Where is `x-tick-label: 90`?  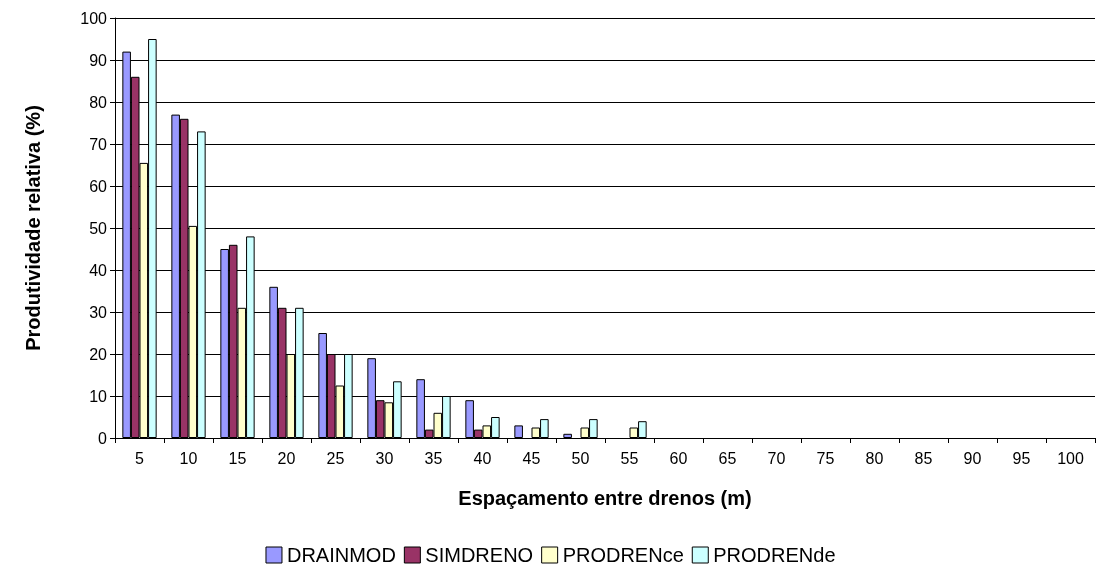 x-tick-label: 90 is located at coordinates (972, 458).